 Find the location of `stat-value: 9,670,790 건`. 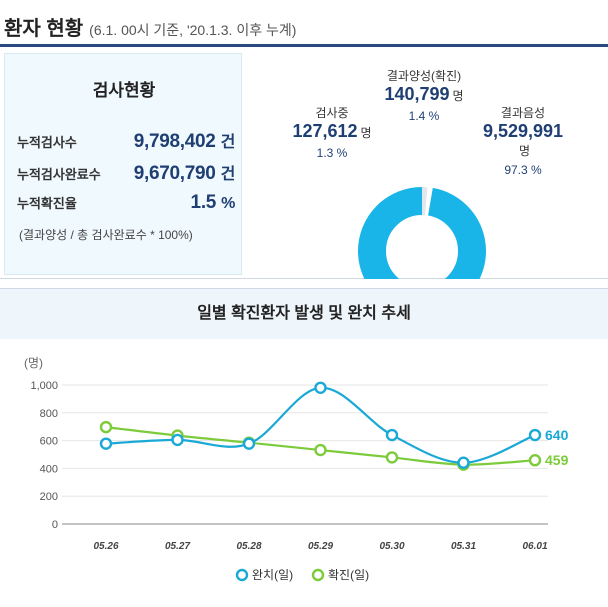

stat-value: 9,670,790 건 is located at coordinates (184, 173).